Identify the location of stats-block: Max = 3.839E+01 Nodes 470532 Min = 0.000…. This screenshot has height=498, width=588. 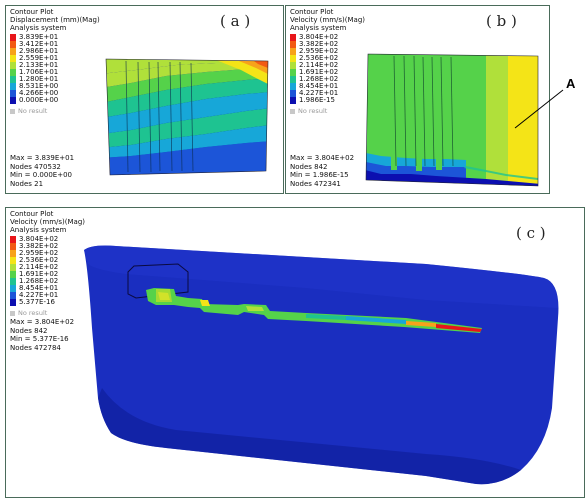
(42, 171).